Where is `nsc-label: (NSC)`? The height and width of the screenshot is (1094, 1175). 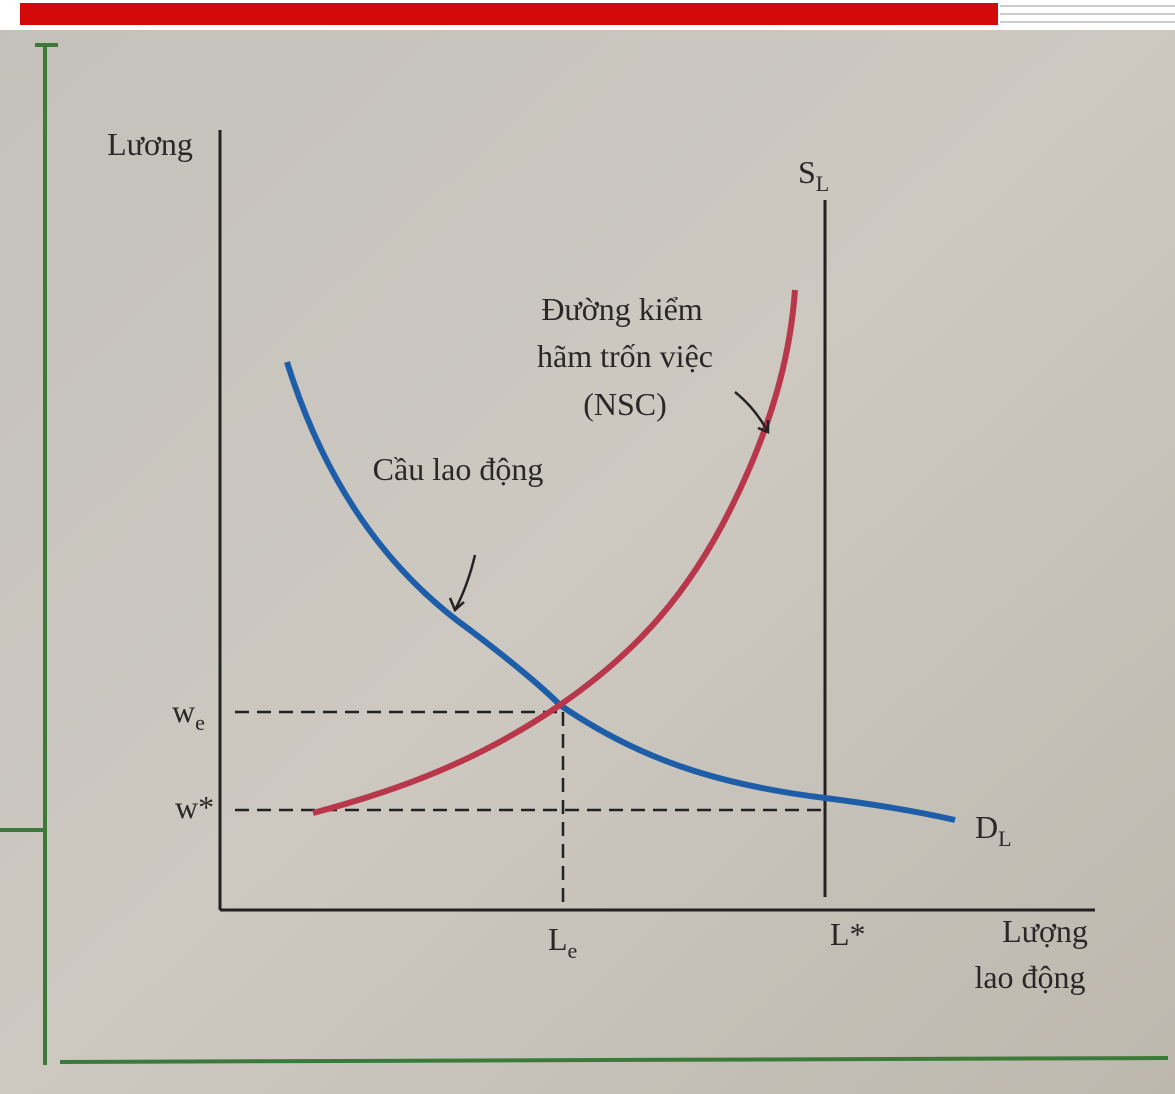
nsc-label: (NSC) is located at coordinates (625, 404).